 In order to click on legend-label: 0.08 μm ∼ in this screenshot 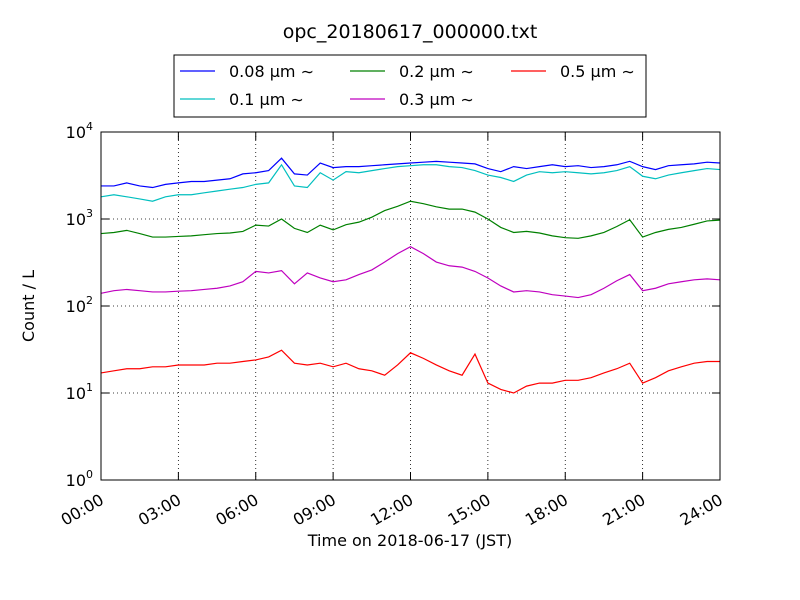, I will do `click(271, 71)`.